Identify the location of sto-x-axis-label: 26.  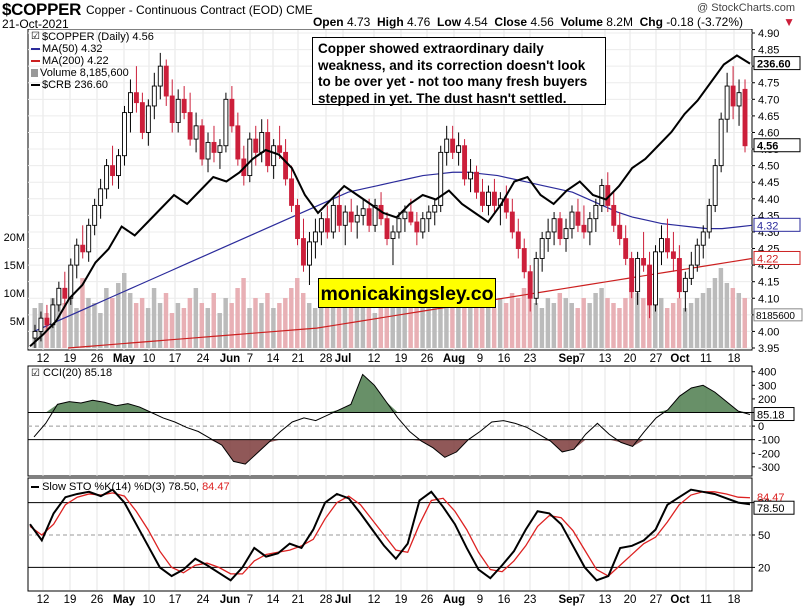
(97, 600).